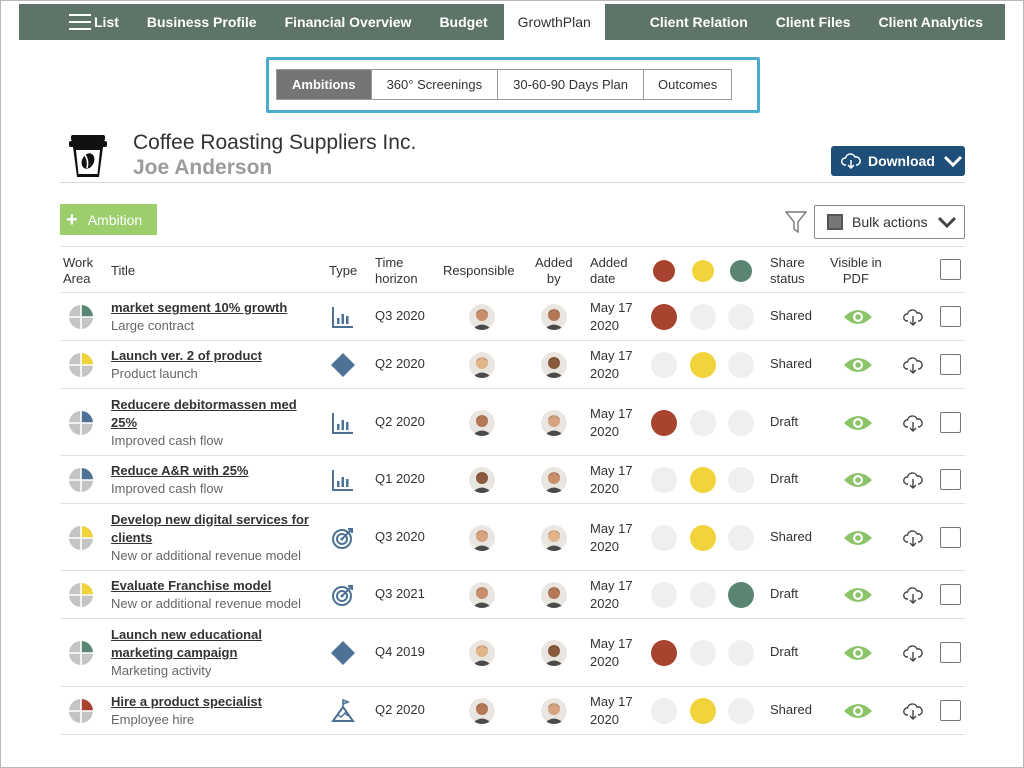 This screenshot has height=768, width=1024. I want to click on nav-client-files: Client Files, so click(813, 22).